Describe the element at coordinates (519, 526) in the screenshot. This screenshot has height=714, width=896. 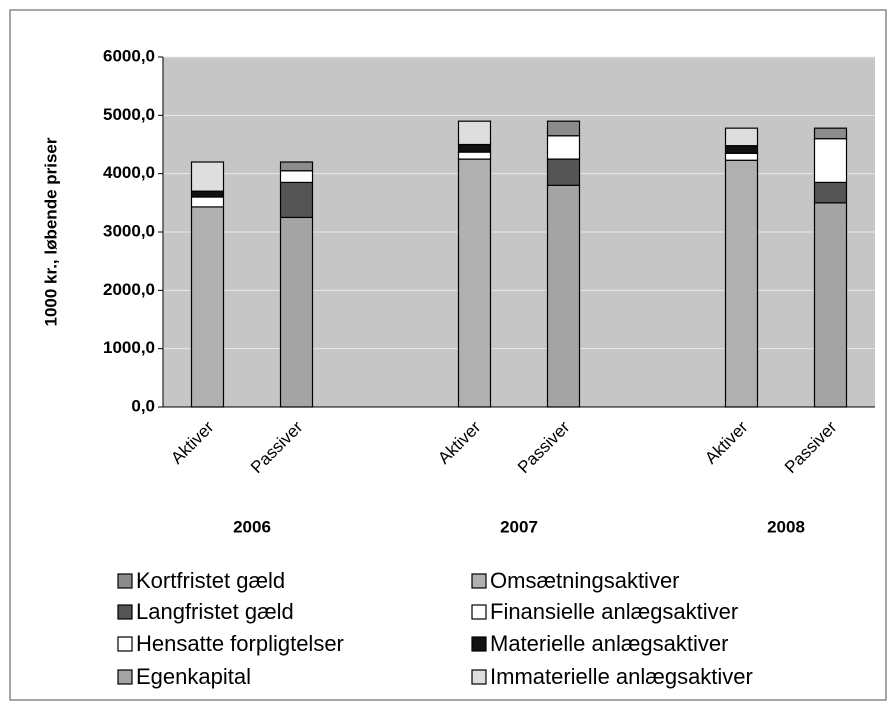
I see `group-label: 2007` at that location.